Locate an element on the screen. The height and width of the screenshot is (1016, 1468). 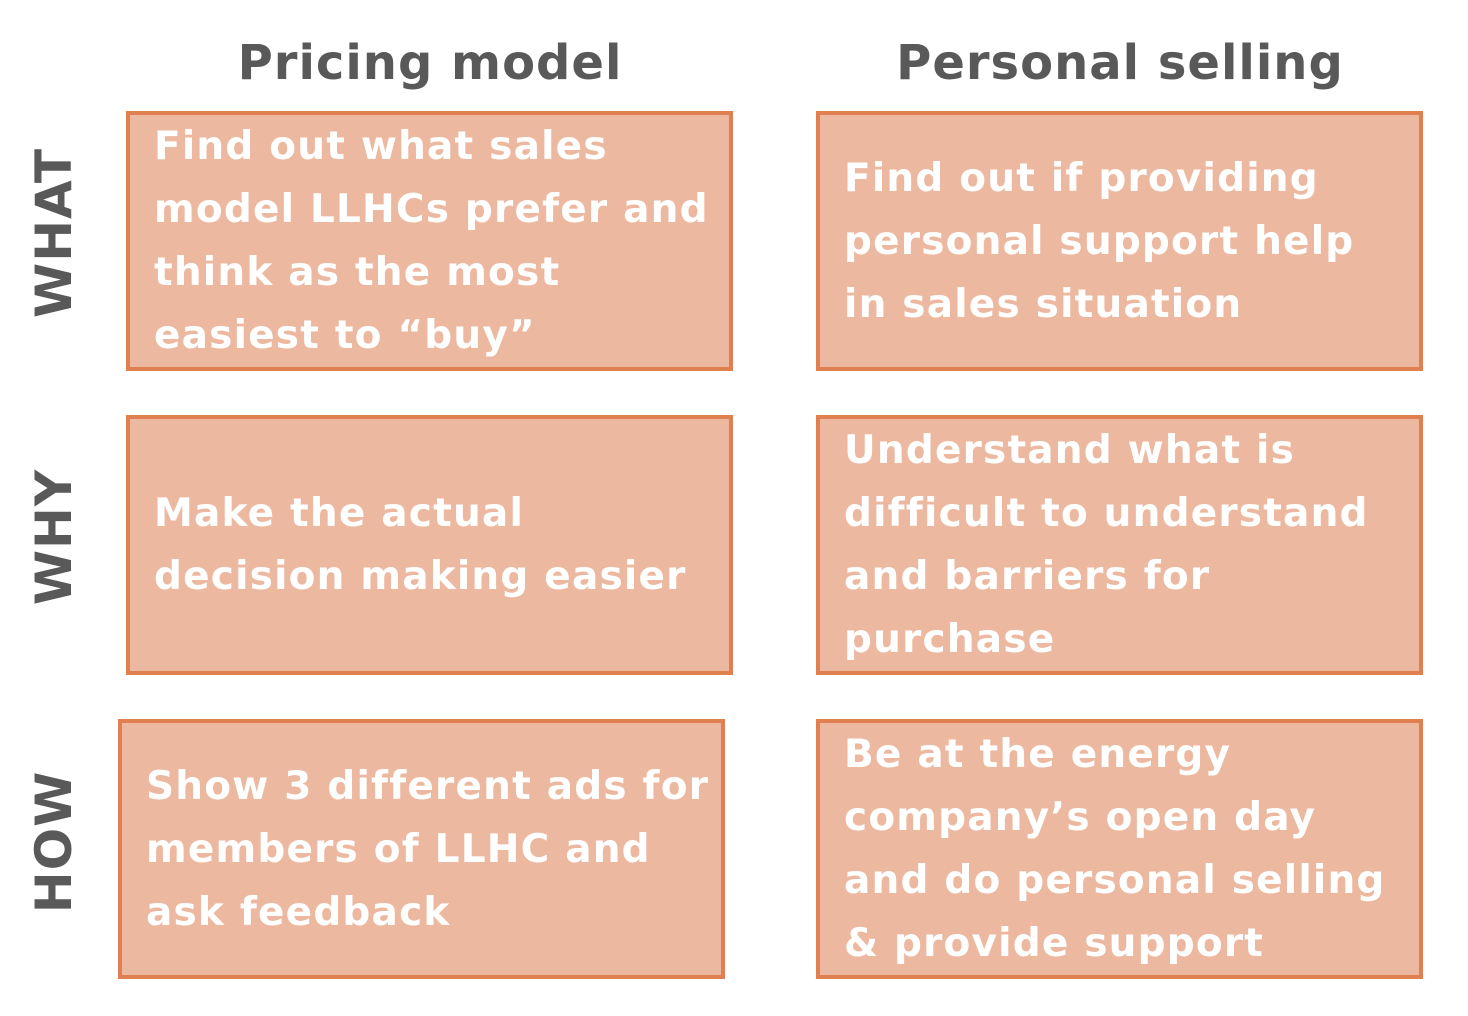
card-why-pricing-model: Make the actual decision making easier is located at coordinates (429, 545).